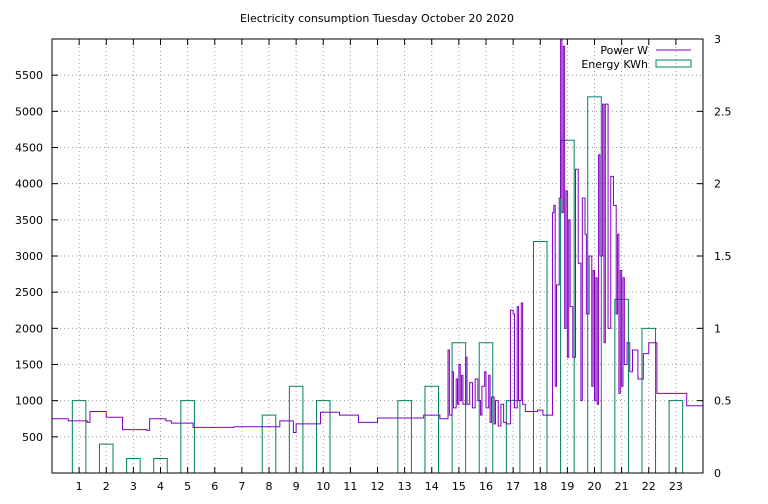 Image resolution: width=768 pixels, height=504 pixels. I want to click on y-tick-label: 1500, so click(29, 365).